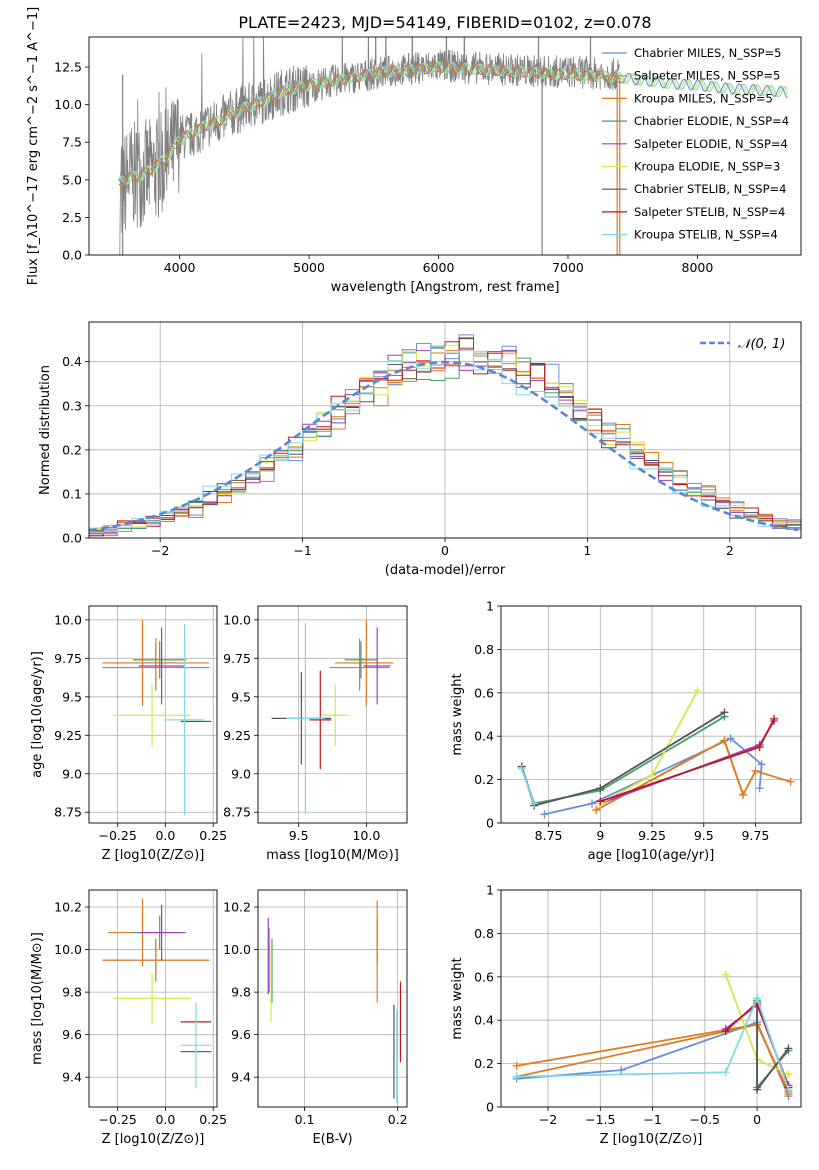 This screenshot has height=1170, width=819. I want to click on x-tick-label: 5000, so click(309, 267).